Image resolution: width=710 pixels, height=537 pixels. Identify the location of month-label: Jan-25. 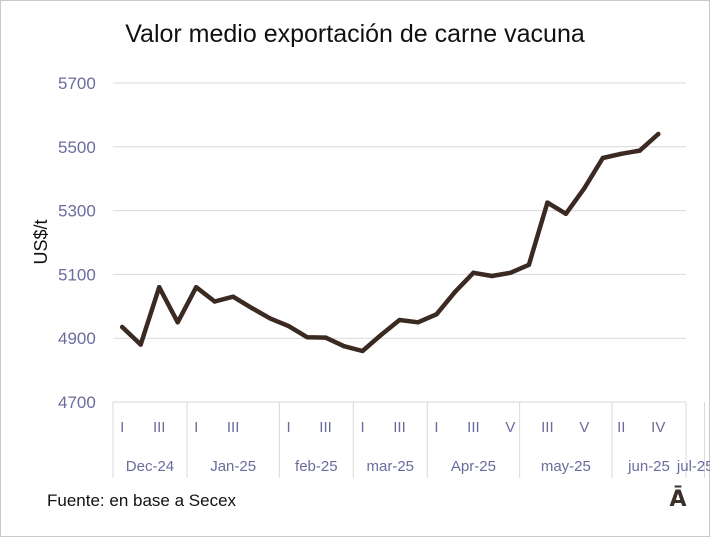
(233, 466).